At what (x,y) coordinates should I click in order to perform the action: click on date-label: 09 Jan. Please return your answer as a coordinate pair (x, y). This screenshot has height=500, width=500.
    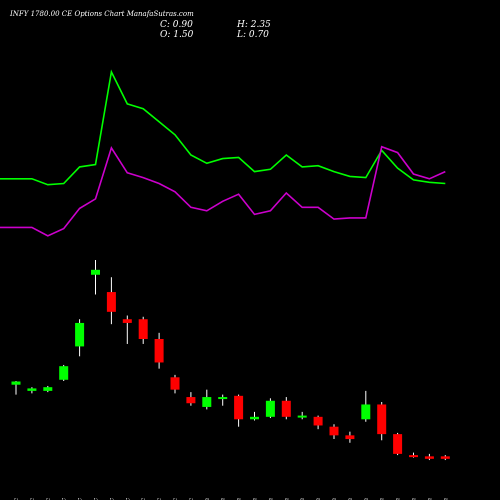
    Looking at the image, I should click on (302, 499).